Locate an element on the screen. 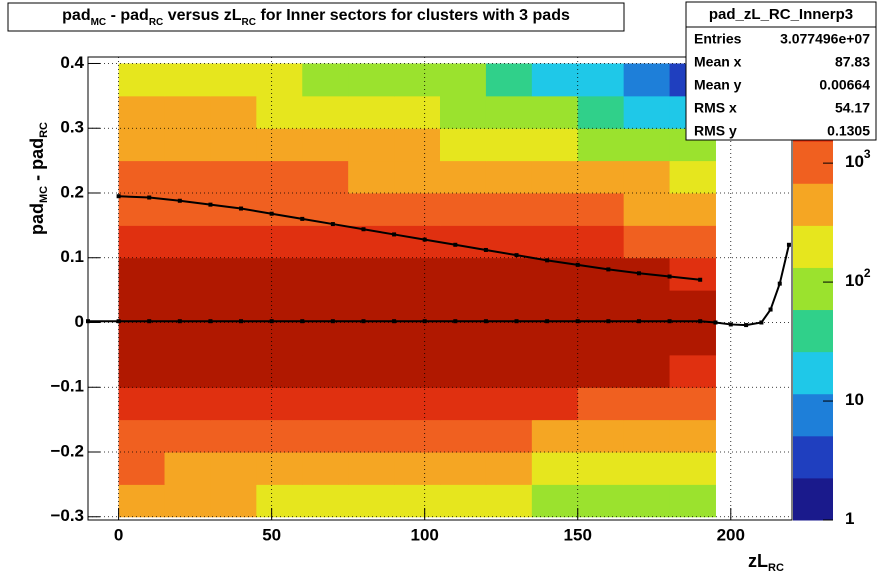 This screenshot has height=578, width=878. y-tick-label: 0.1 is located at coordinates (72, 256).